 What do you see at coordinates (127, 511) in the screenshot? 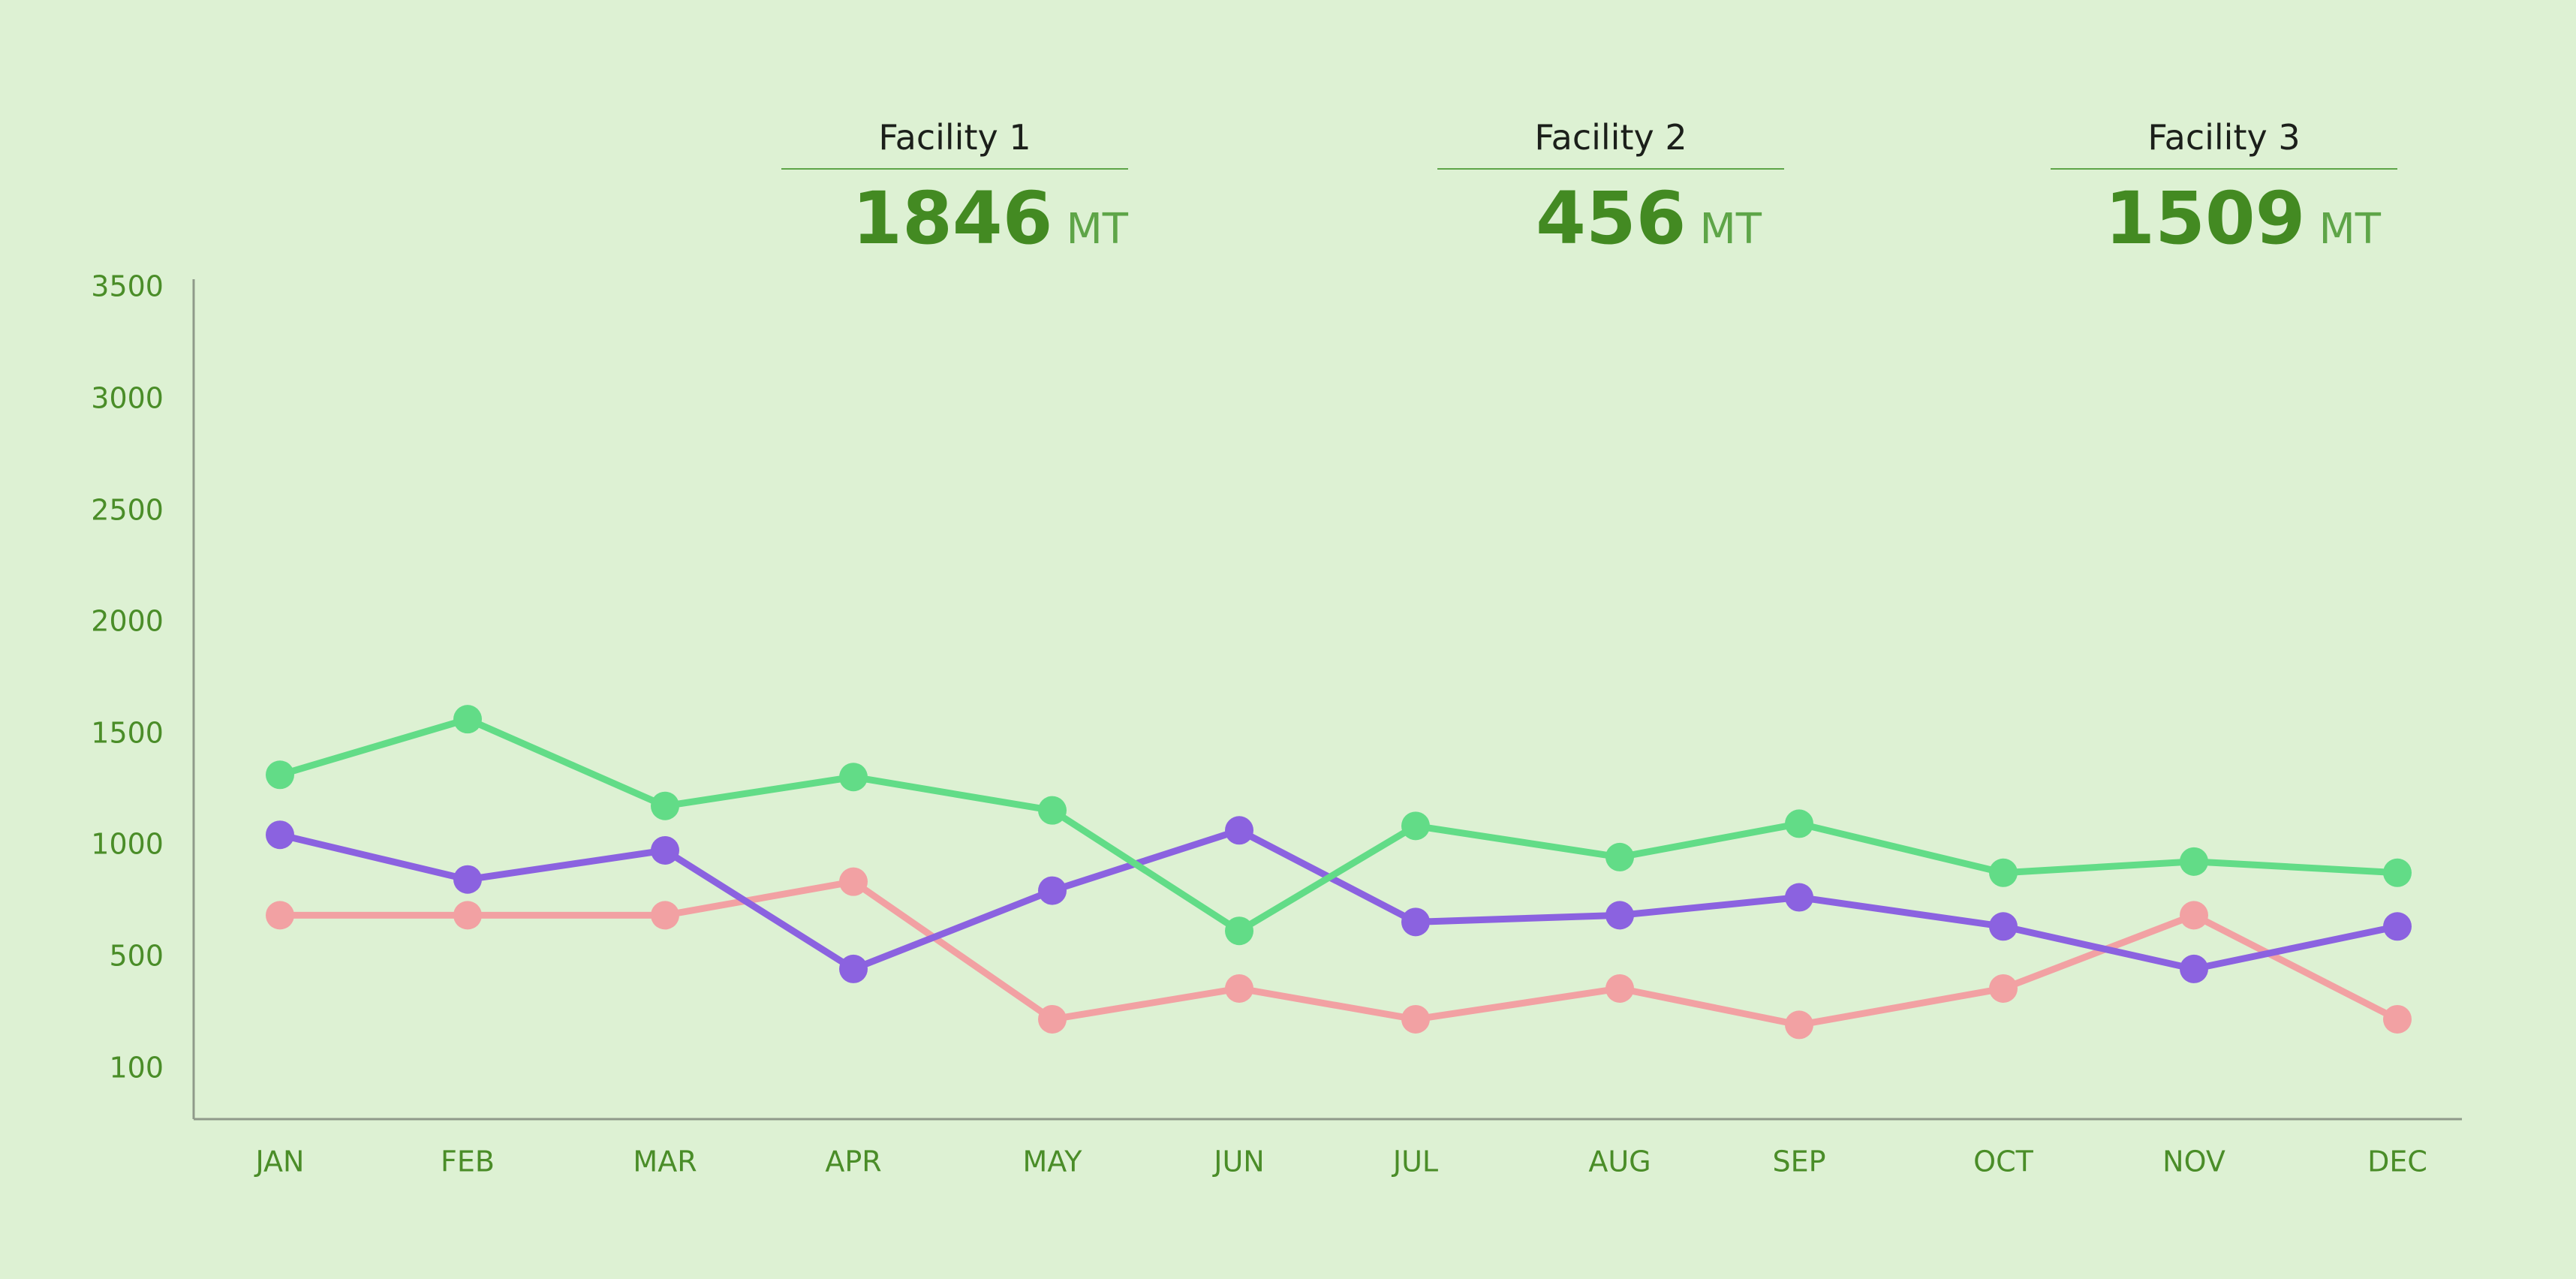
I see `y-tick-label: 2500` at bounding box center [127, 511].